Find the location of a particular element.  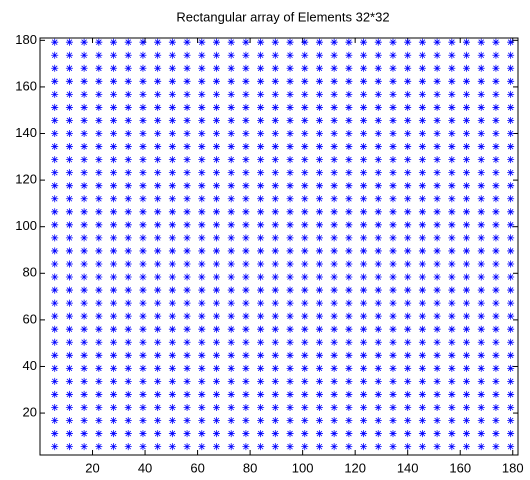

y-tick-label: 40 is located at coordinates (30, 365).